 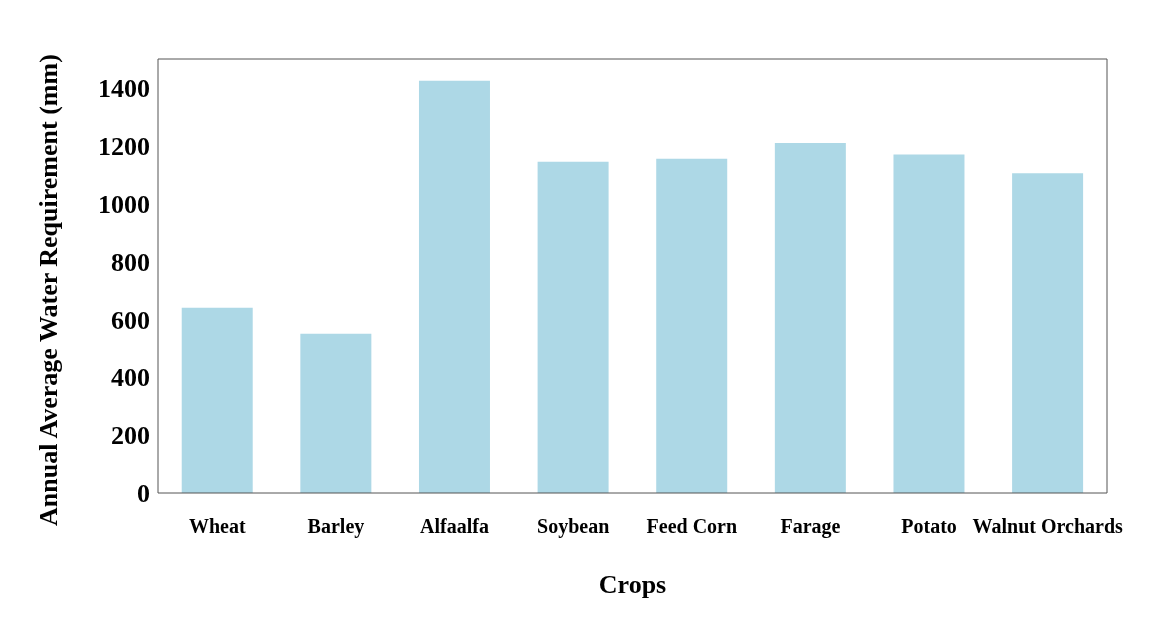 I want to click on y-tick-label: 600, so click(x=130, y=320).